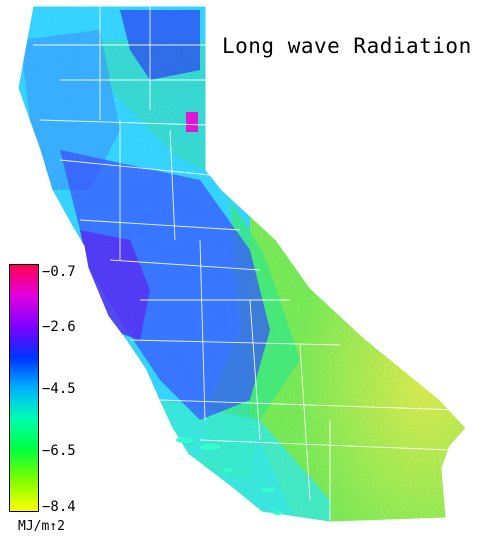 This screenshot has height=550, width=500. I want to click on legend-tick-label: −6.5, so click(59, 451).